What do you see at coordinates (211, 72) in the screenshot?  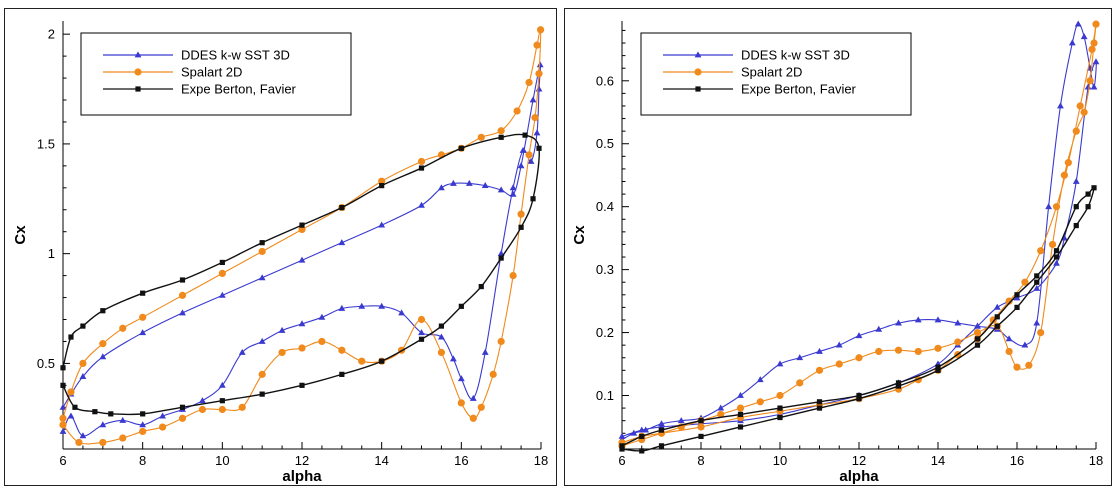 I see `legend-label-spalart: Spalart 2D` at bounding box center [211, 72].